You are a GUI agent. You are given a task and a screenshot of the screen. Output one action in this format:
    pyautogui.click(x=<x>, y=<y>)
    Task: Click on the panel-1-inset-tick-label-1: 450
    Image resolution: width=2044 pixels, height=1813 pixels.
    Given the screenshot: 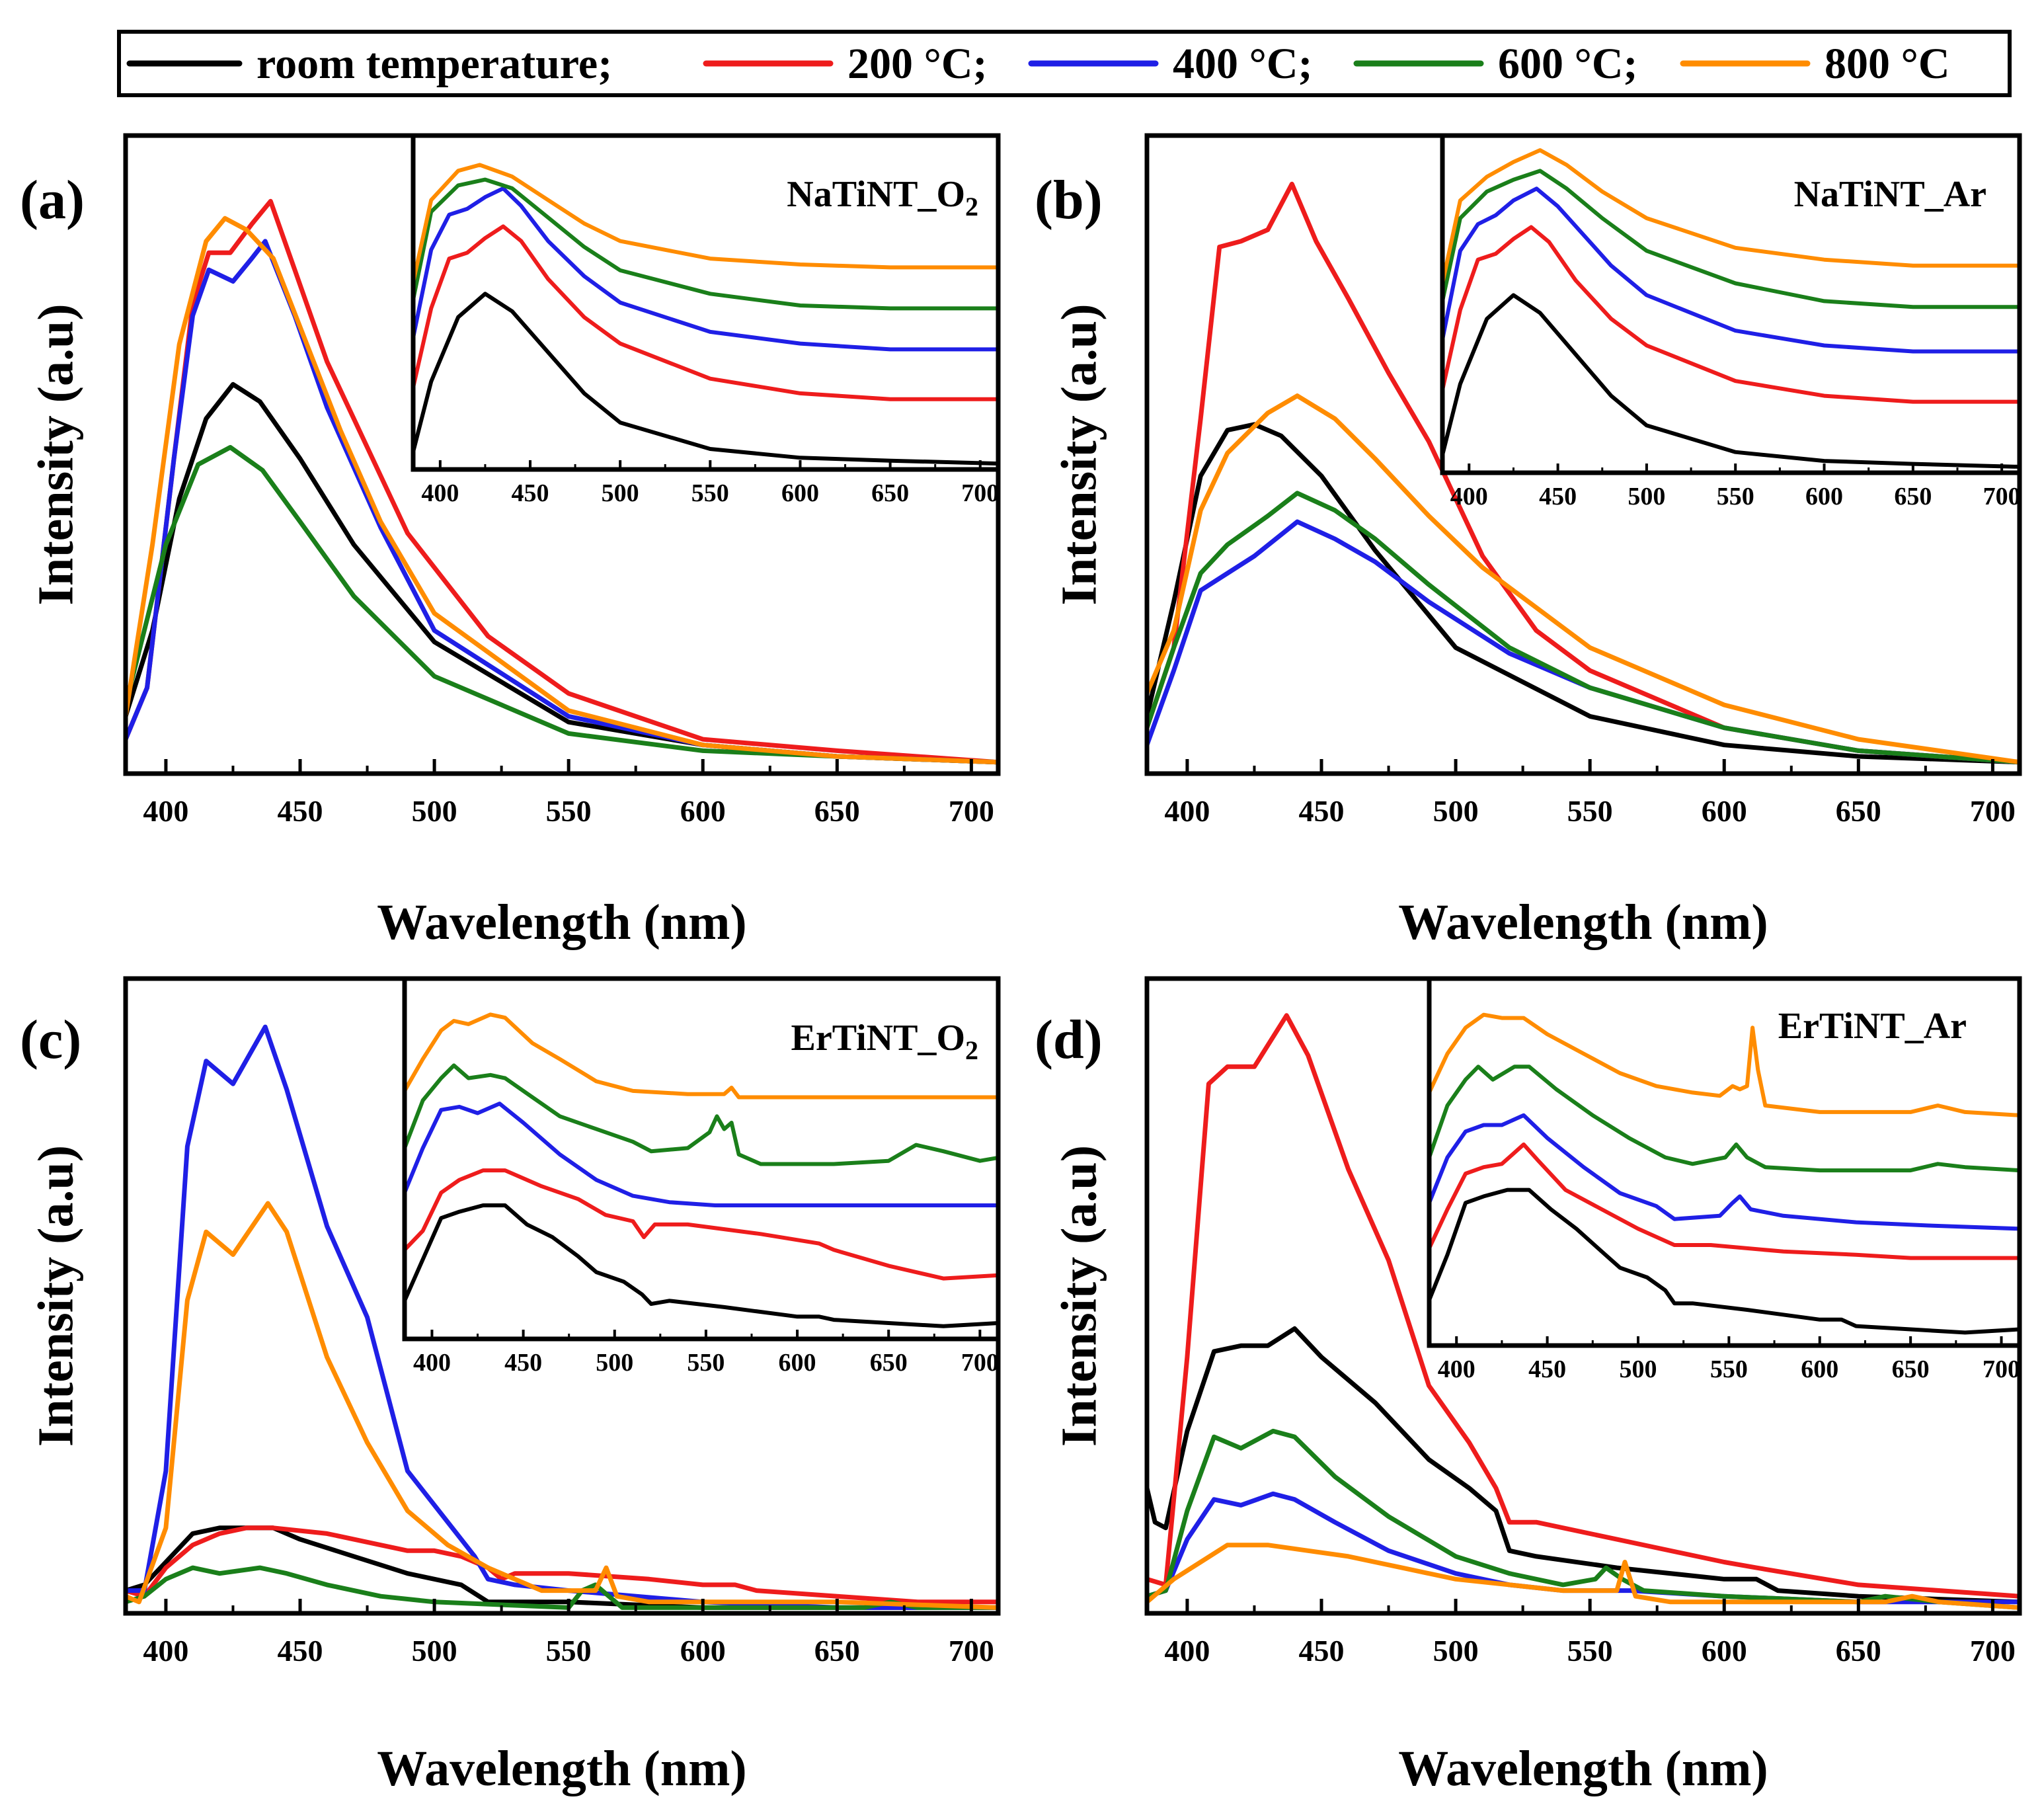 What is the action you would take?
    pyautogui.click(x=1558, y=497)
    